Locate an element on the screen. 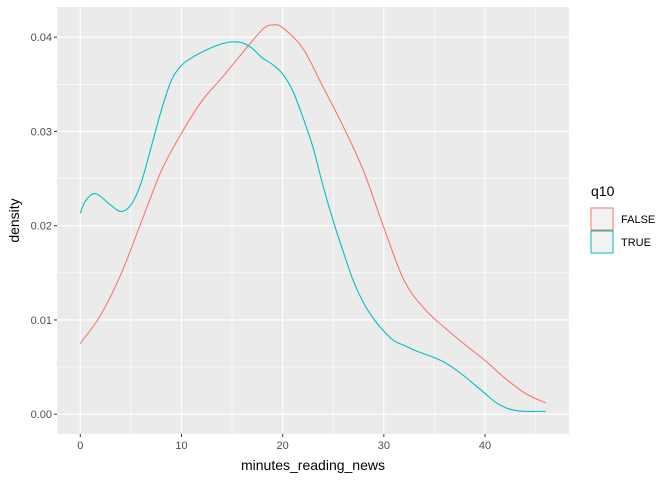 The height and width of the screenshot is (480, 672). x-axis-title: minutes_reading_news is located at coordinates (313, 465).